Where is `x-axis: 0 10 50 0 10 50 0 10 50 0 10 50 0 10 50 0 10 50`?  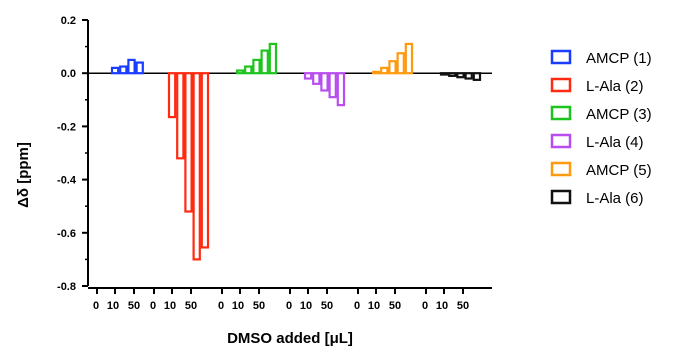
x-axis: 0 10 50 0 10 50 0 10 50 0 10 50 0 10 50 0 10 50 is located at coordinates (290, 299).